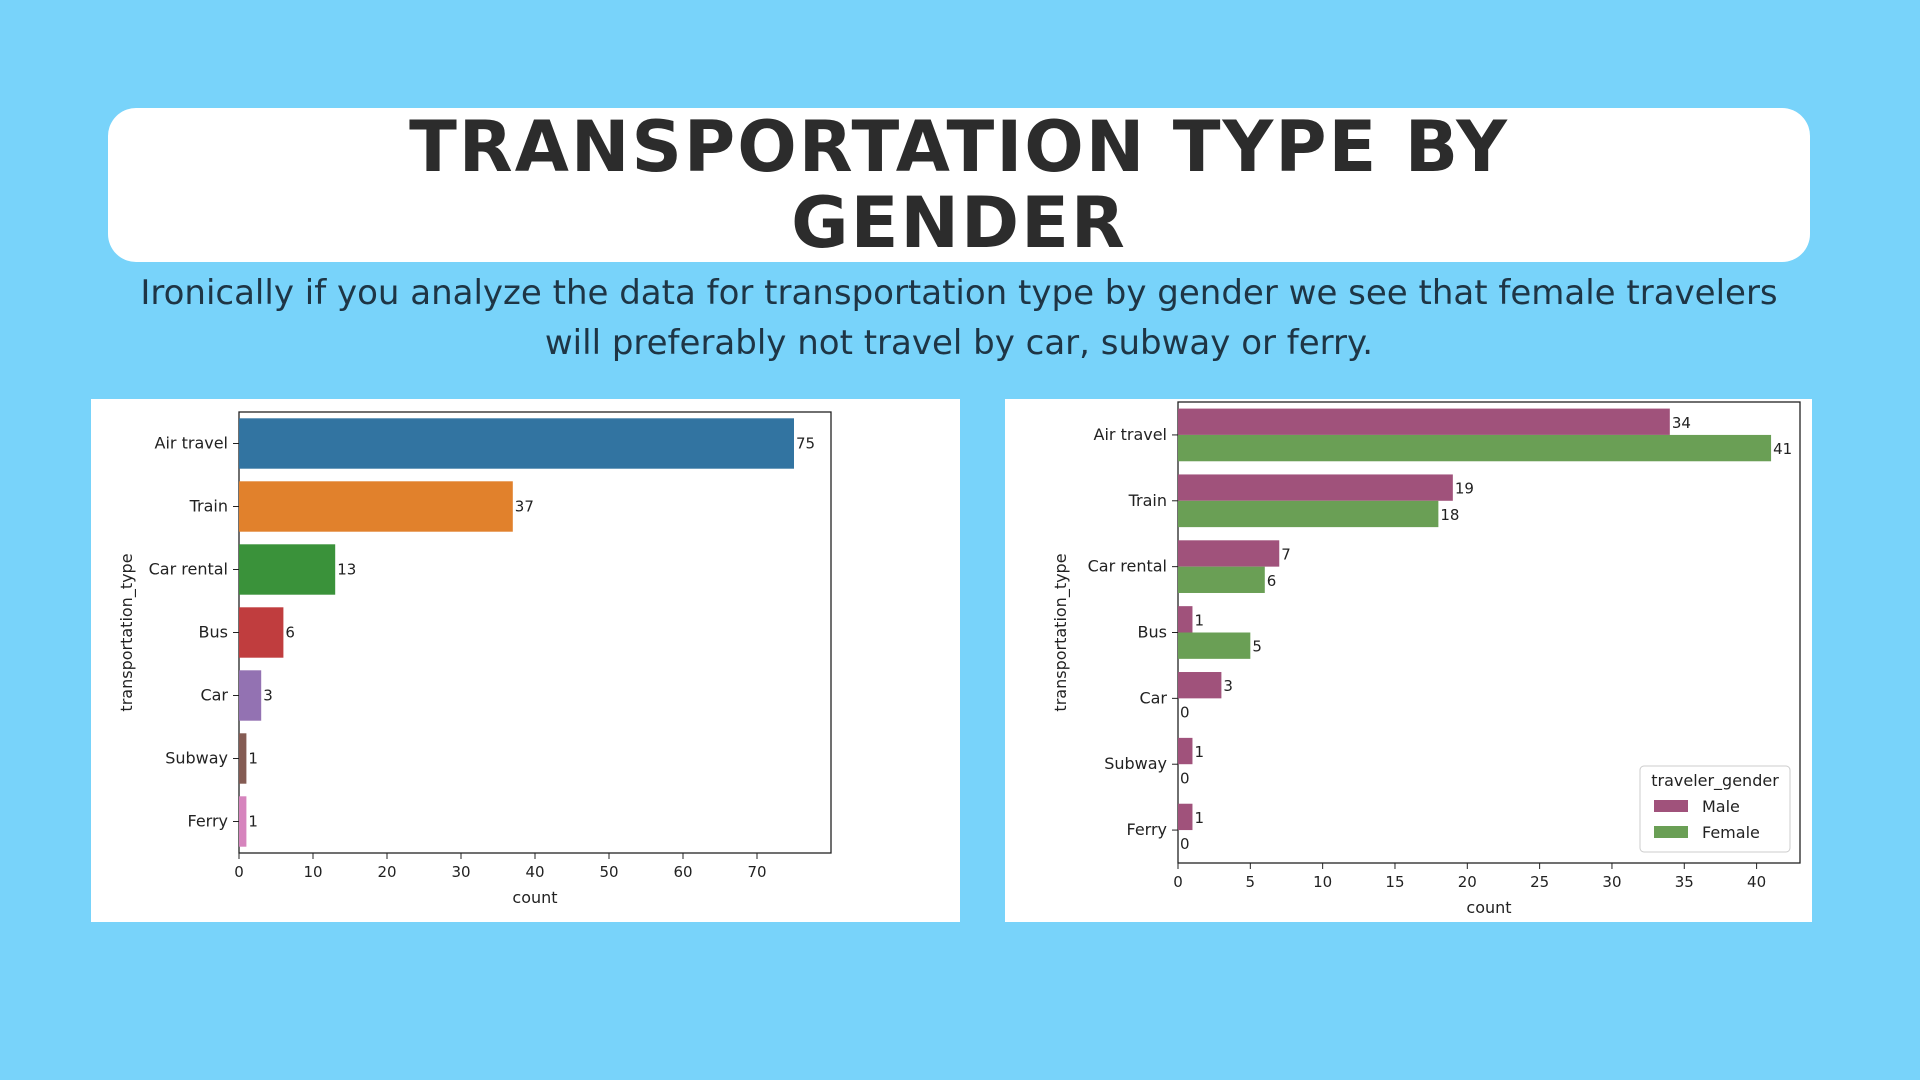  I want to click on bar-value-label: 34, so click(1681, 423).